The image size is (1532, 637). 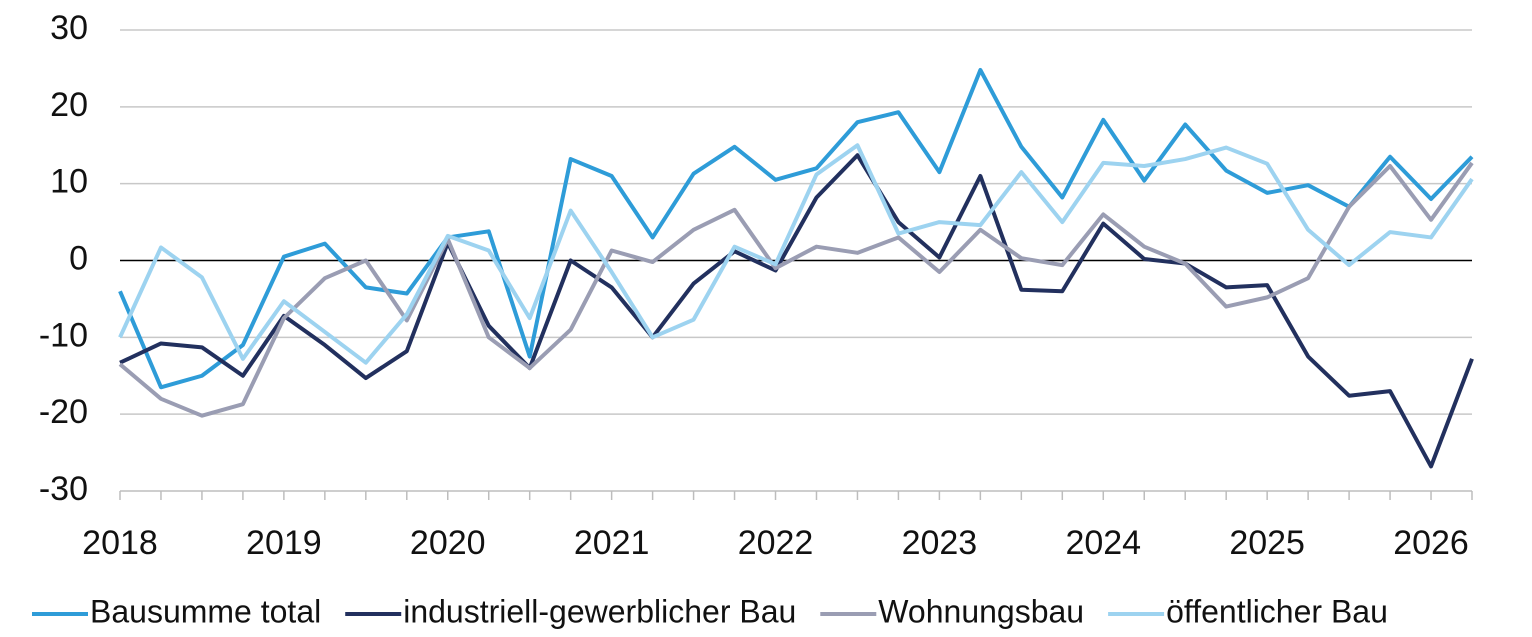 I want to click on legend-label: öffentlicher Bau, so click(x=1277, y=611).